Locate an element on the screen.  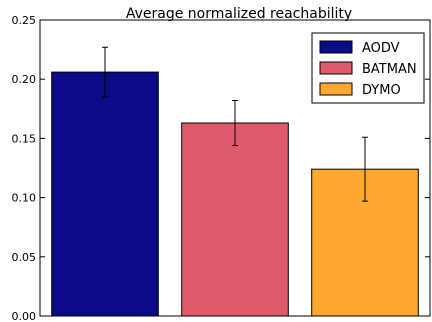
legend-label-dymo: DYMO is located at coordinates (381, 90).